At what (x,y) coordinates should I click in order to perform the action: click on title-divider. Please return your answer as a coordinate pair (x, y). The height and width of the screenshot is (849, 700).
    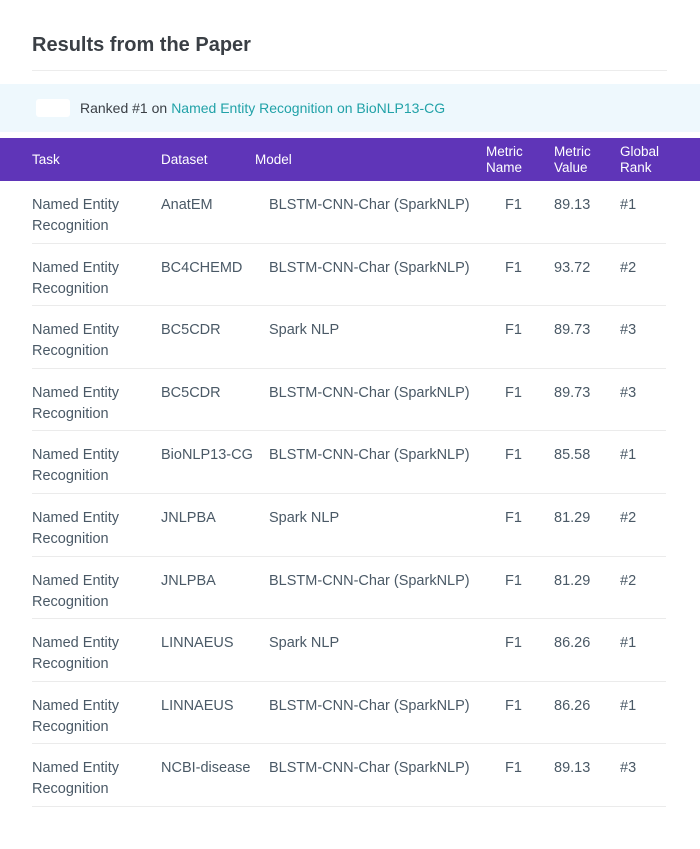
    Looking at the image, I should click on (349, 70).